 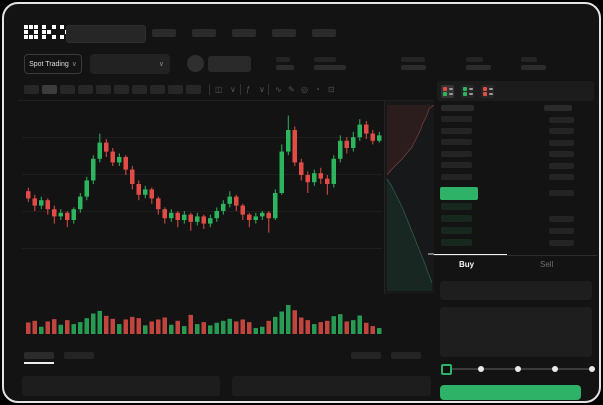 I want to click on fullscreen-icon: ⊡, so click(x=331, y=89).